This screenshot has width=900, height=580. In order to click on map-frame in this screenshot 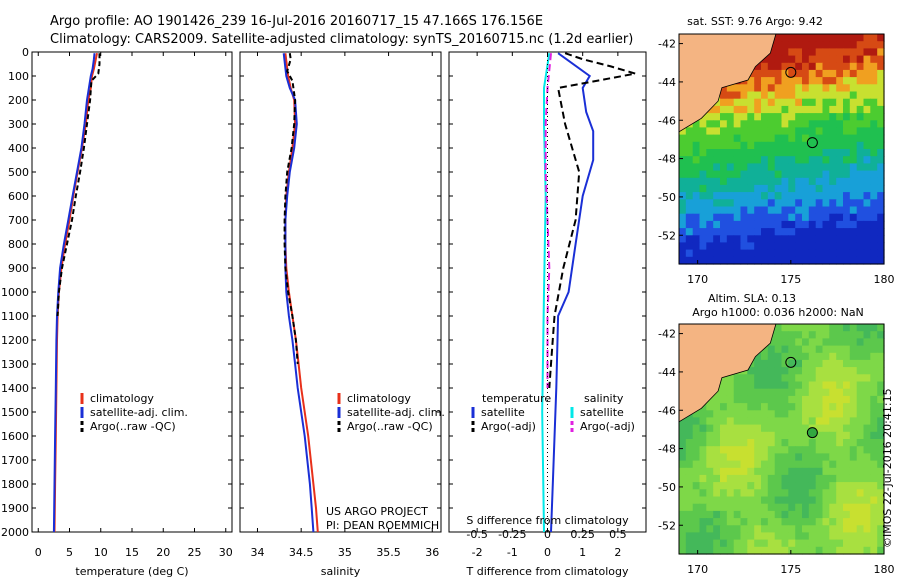, I will do `click(781, 439)`.